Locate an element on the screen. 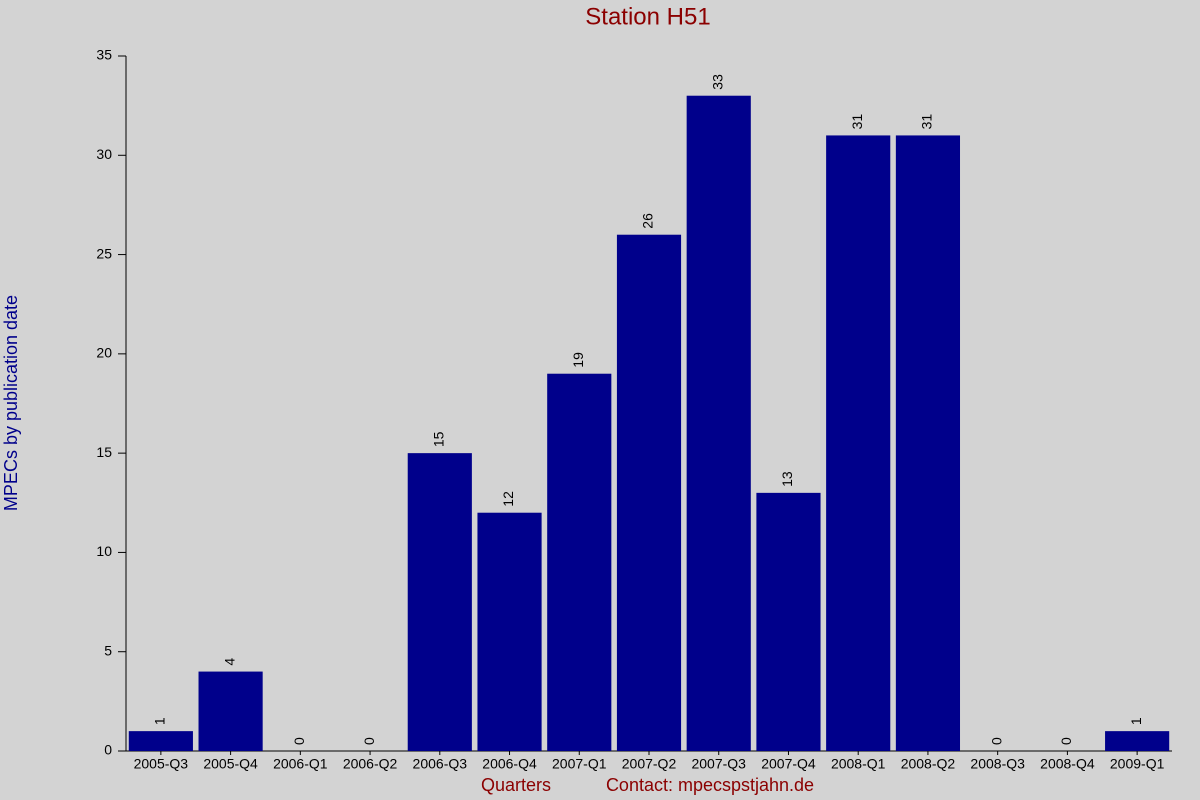 The width and height of the screenshot is (1200, 800). y-tick-label: 35 is located at coordinates (104, 55).